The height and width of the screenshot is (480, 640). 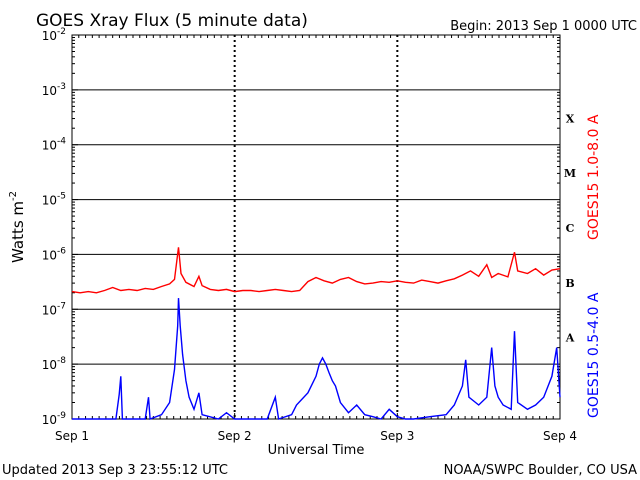 I want to click on x-tick-label: Sep 2, so click(x=235, y=436).